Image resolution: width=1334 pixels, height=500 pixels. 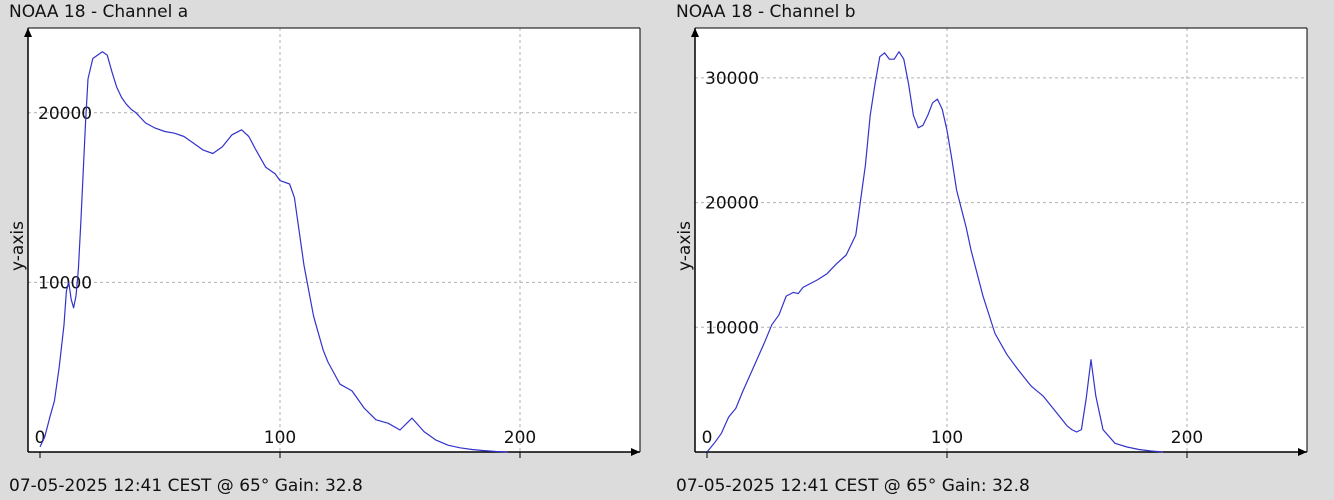 What do you see at coordinates (99, 12) in the screenshot?
I see `chart-title: NOAA 18 - Channel a` at bounding box center [99, 12].